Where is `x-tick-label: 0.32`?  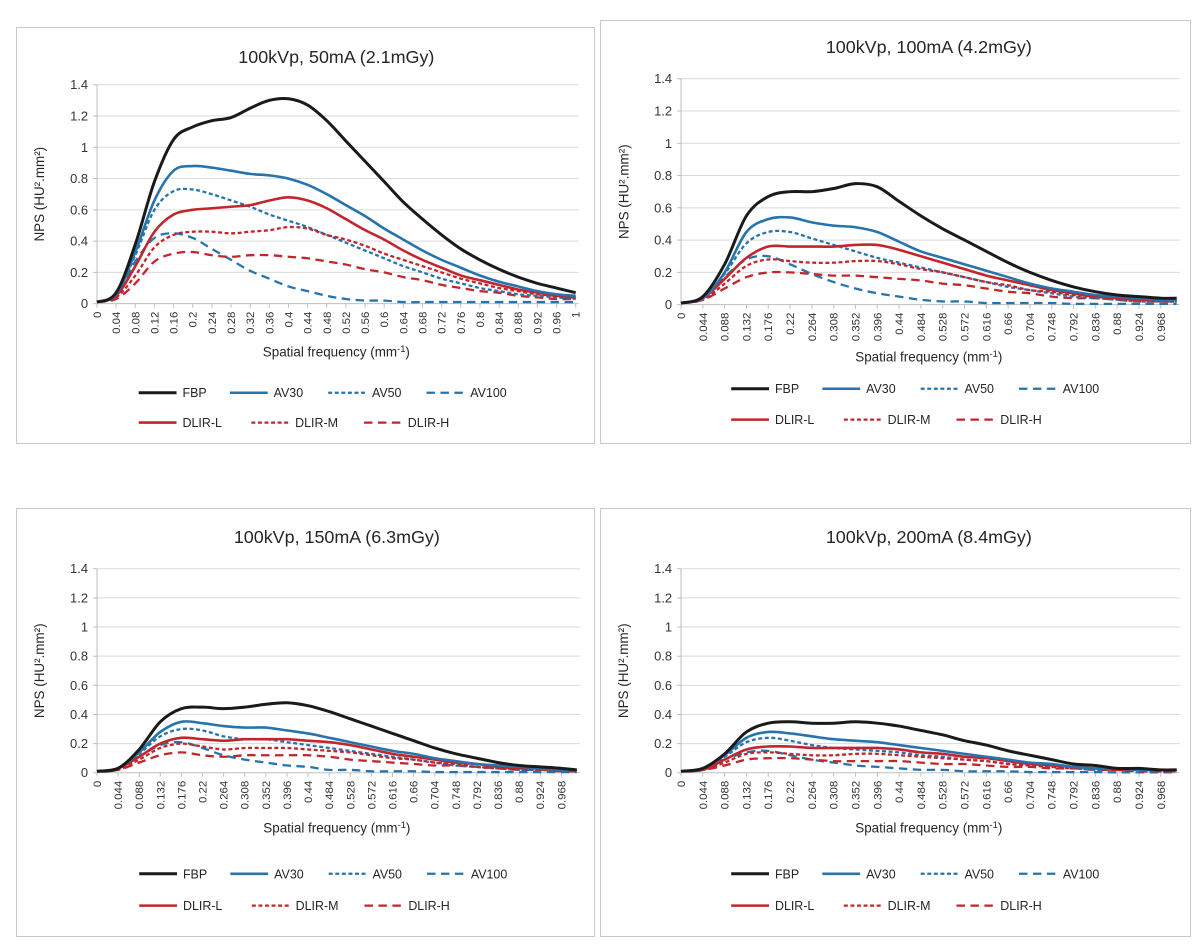 x-tick-label: 0.32 is located at coordinates (251, 323).